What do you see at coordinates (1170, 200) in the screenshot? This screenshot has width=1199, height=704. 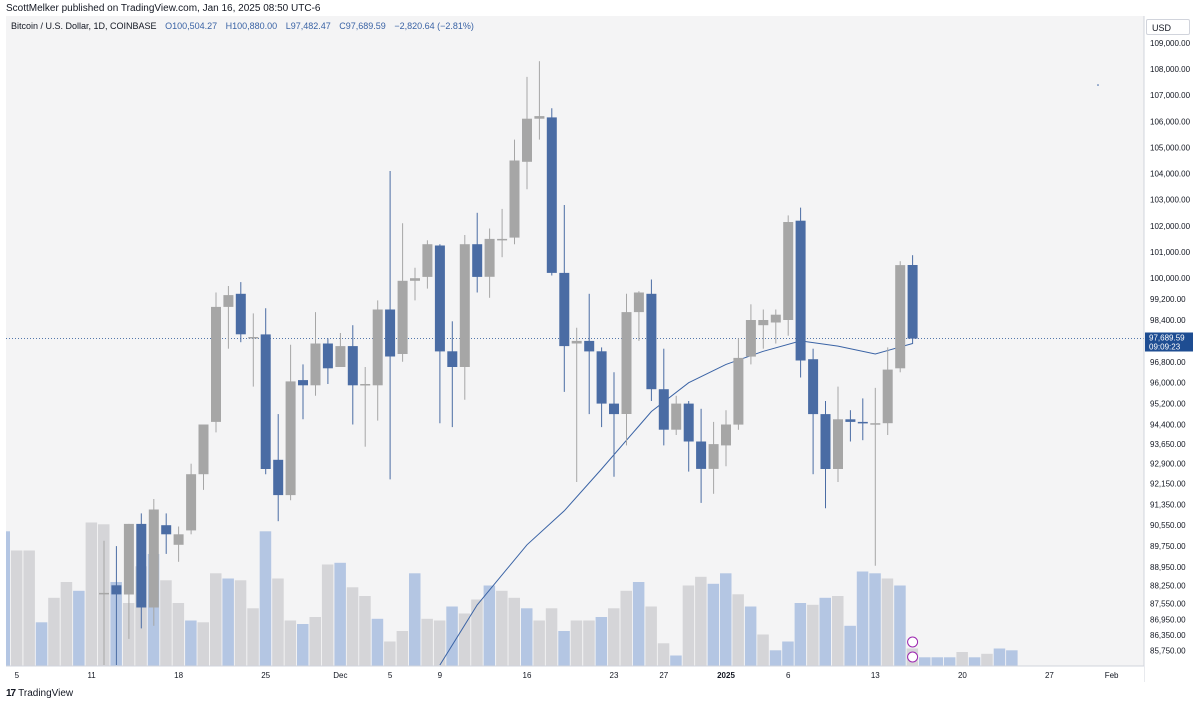 I see `price-tick-label: 103,000.00` at bounding box center [1170, 200].